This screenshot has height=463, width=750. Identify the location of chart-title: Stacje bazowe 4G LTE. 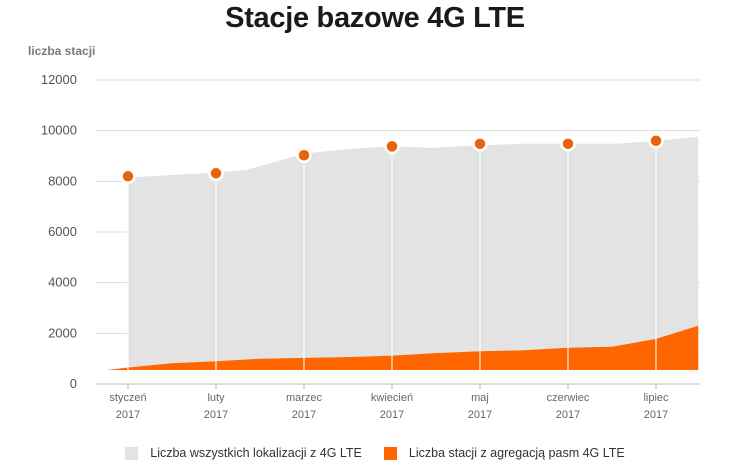
(375, 18).